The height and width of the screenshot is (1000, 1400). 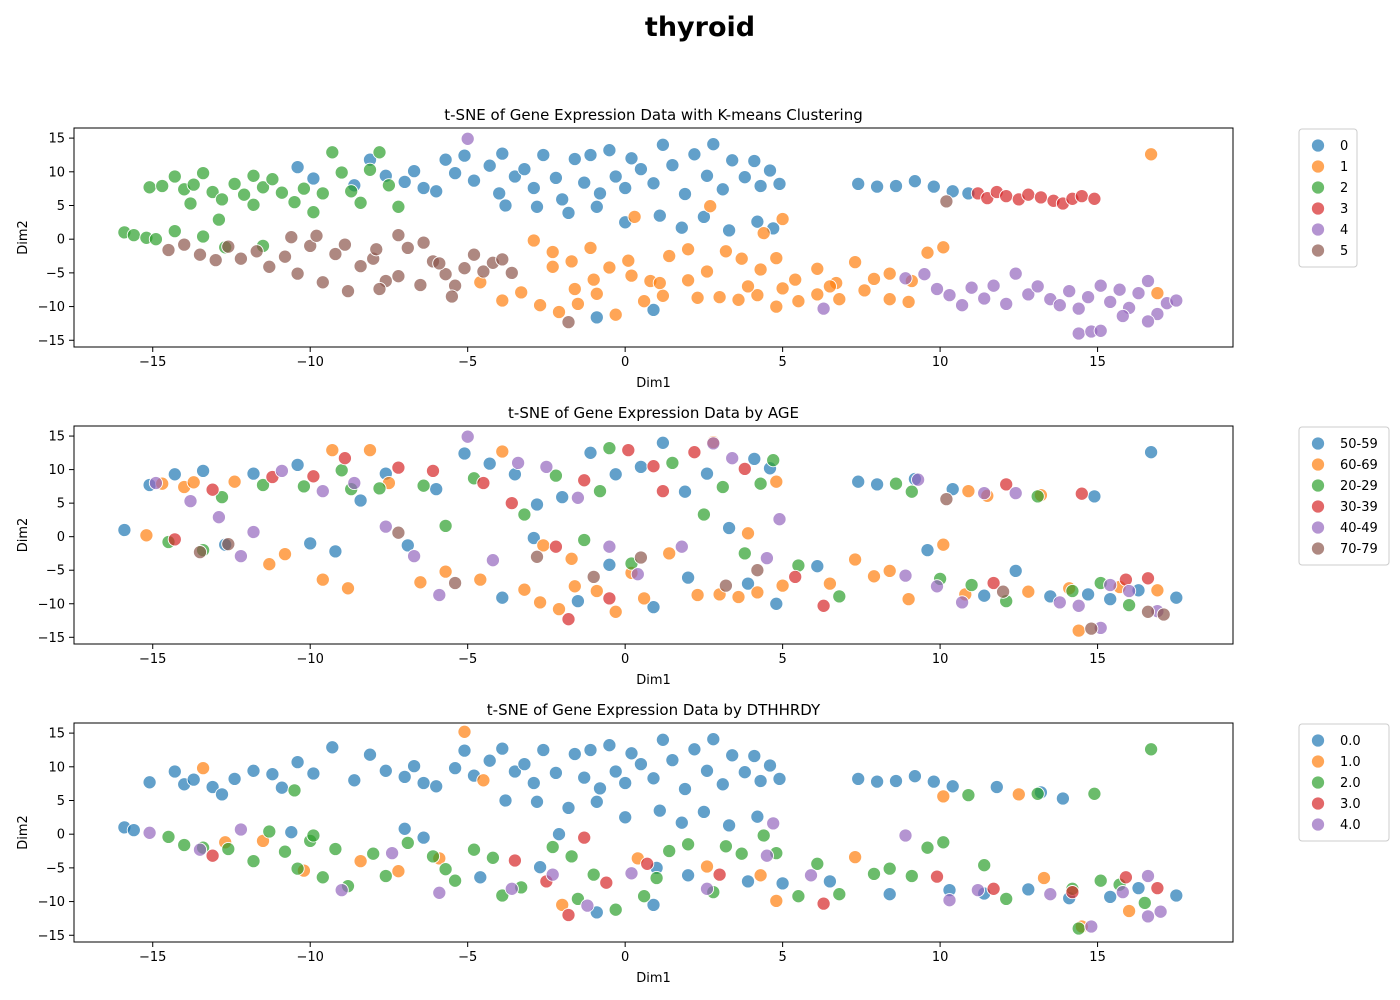 I want to click on x-tick-label: 10, so click(x=940, y=957).